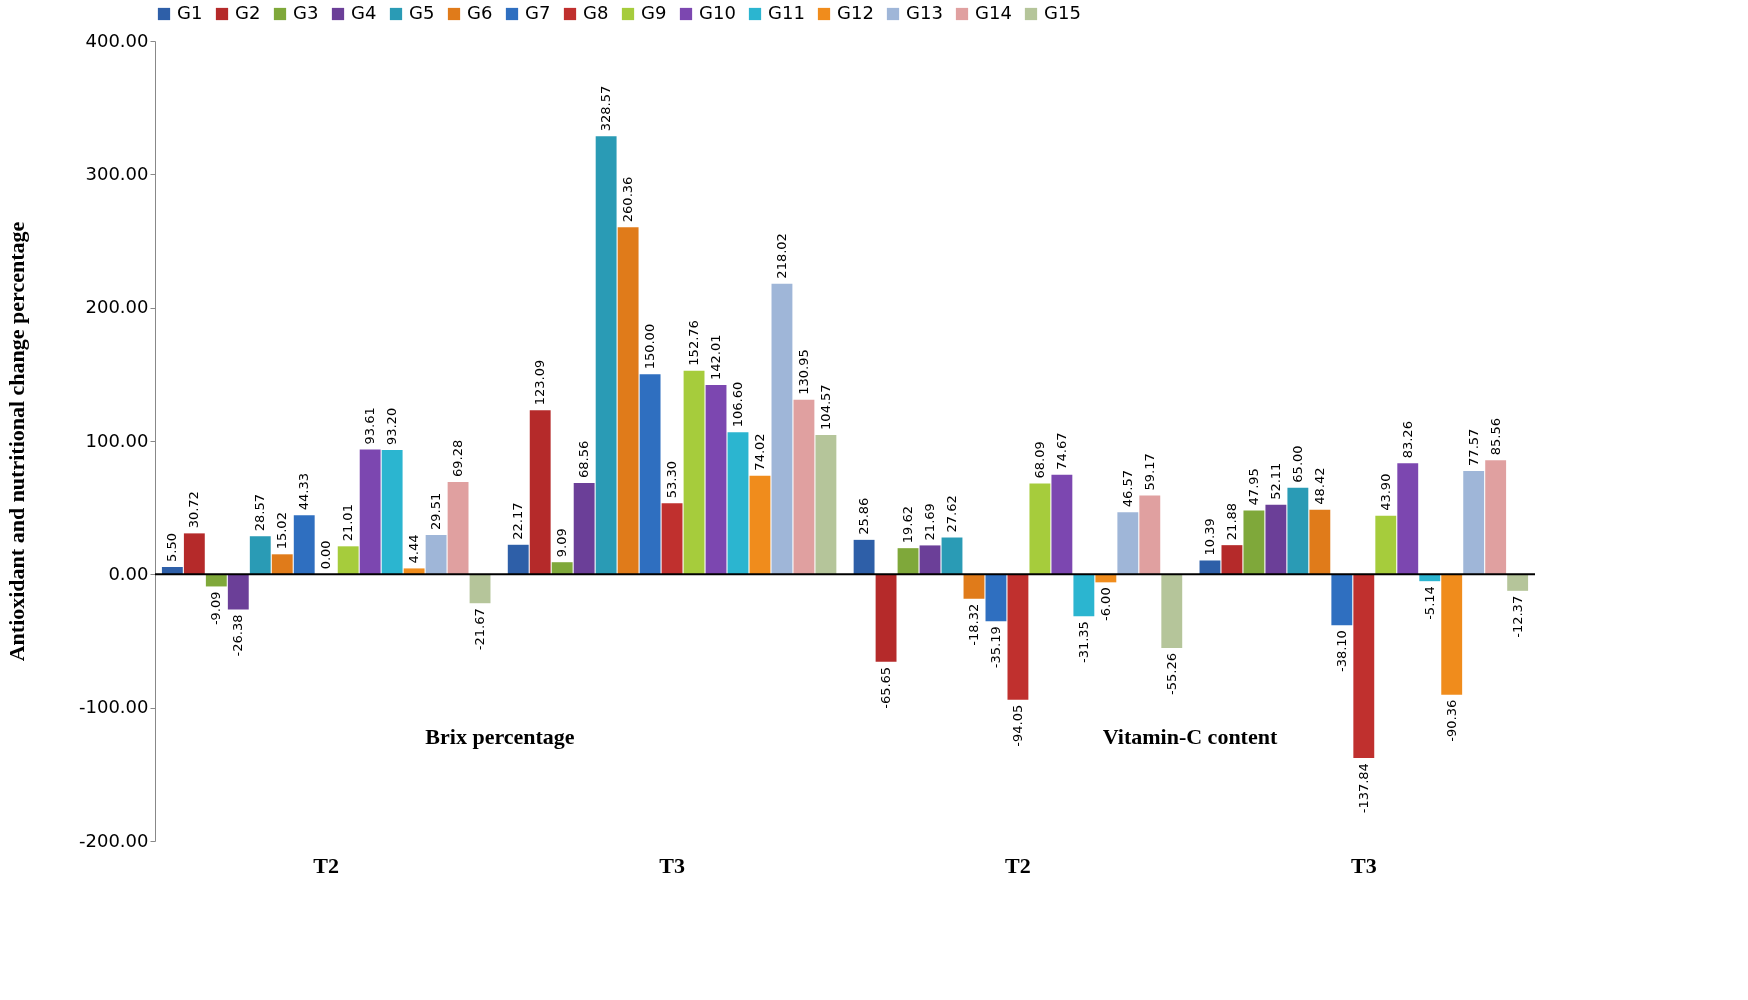 Image resolution: width=1748 pixels, height=1000 pixels. What do you see at coordinates (348, 523) in the screenshot?
I see `data-label: 21.01` at bounding box center [348, 523].